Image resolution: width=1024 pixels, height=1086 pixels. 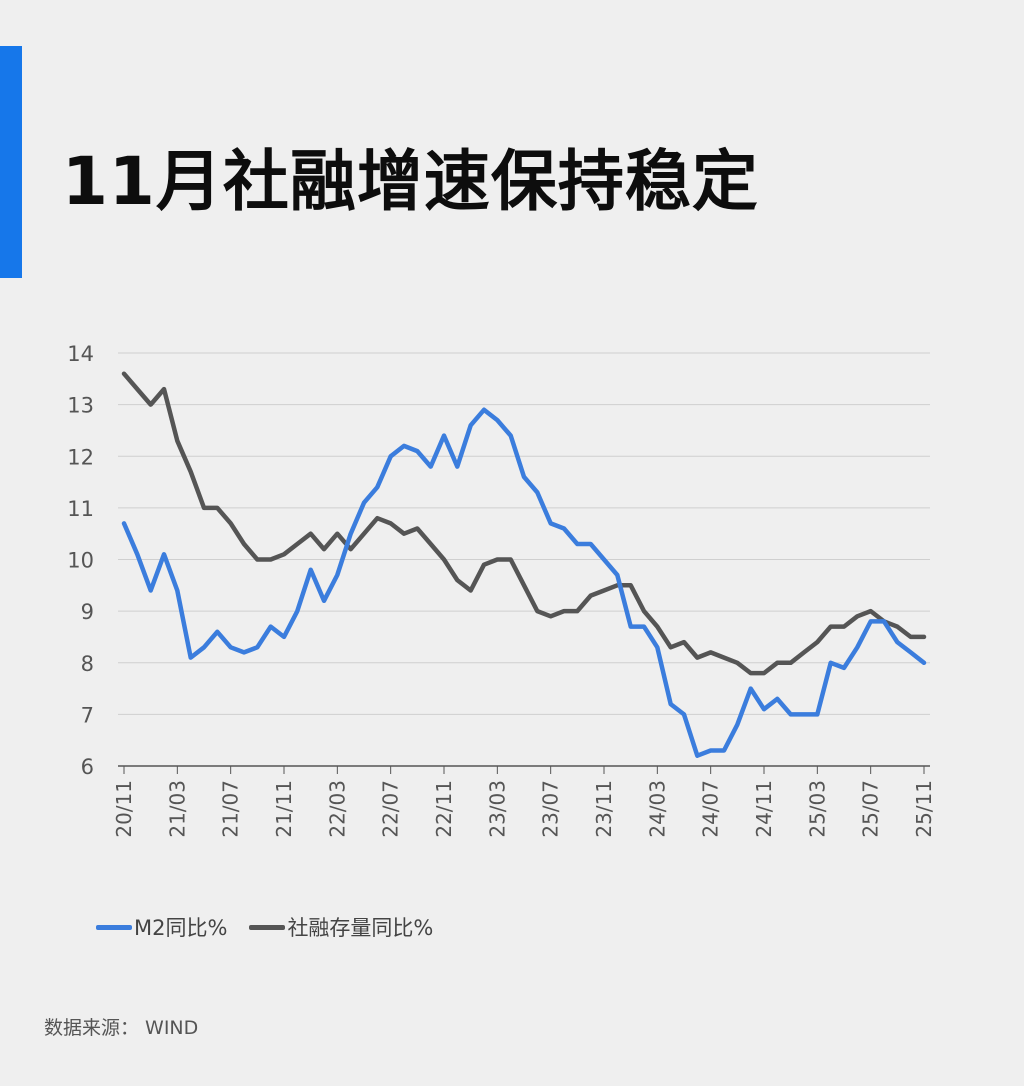 What do you see at coordinates (80, 354) in the screenshot?
I see `y-tick-label: 14` at bounding box center [80, 354].